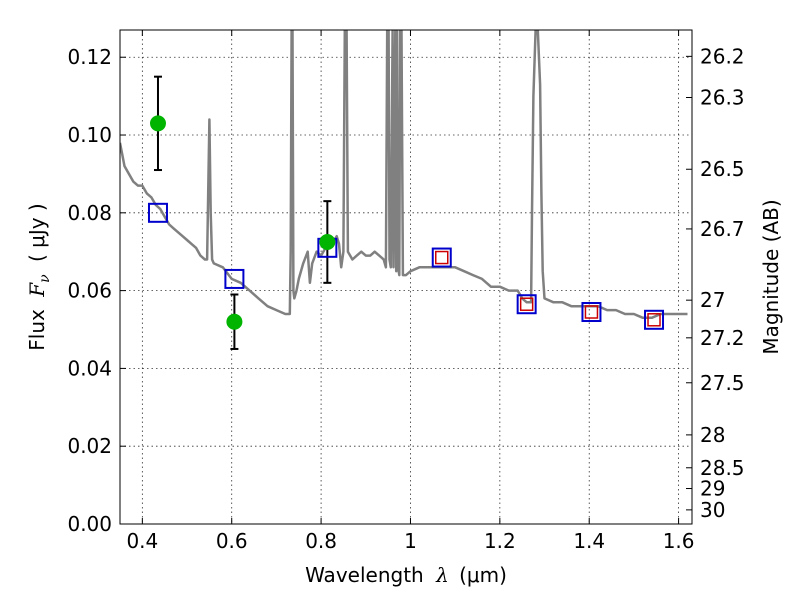 The image size is (800, 600). Describe the element at coordinates (89, 135) in the screenshot. I see `y-tick-label: 0.10` at that location.